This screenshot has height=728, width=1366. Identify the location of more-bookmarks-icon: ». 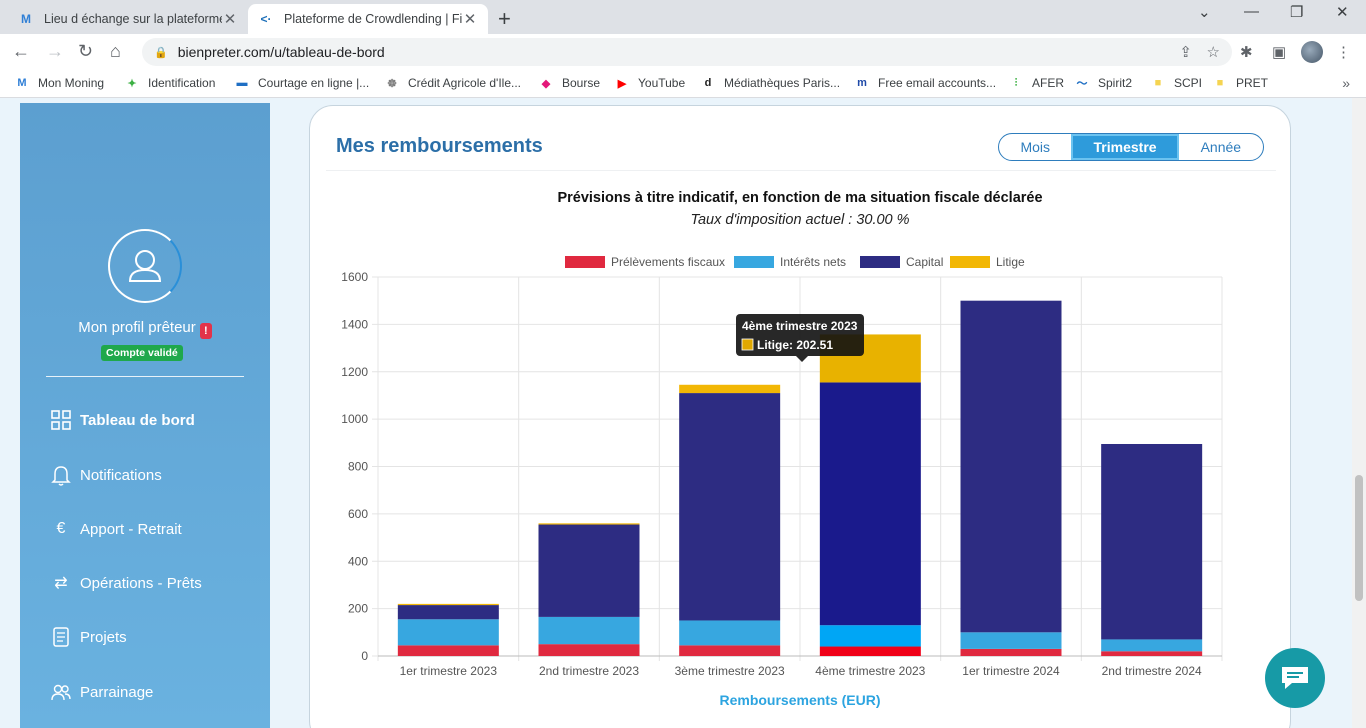
(1346, 83).